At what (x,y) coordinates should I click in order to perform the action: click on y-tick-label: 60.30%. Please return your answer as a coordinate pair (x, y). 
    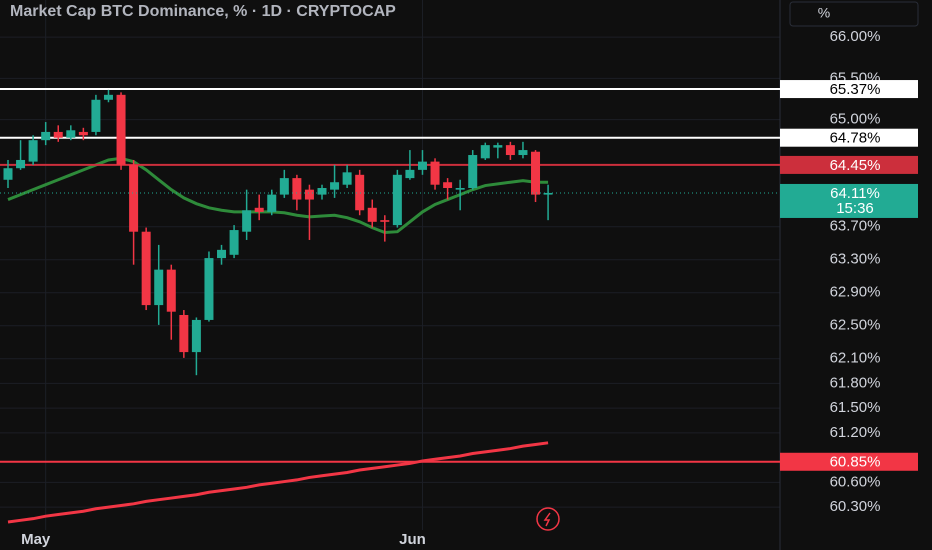
    Looking at the image, I should click on (855, 506).